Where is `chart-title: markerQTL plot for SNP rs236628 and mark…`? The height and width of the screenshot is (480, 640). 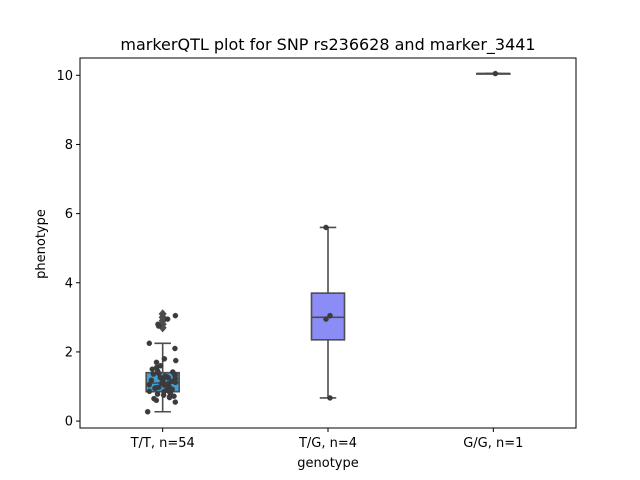
chart-title: markerQTL plot for SNP rs236628 and mark… is located at coordinates (327, 45).